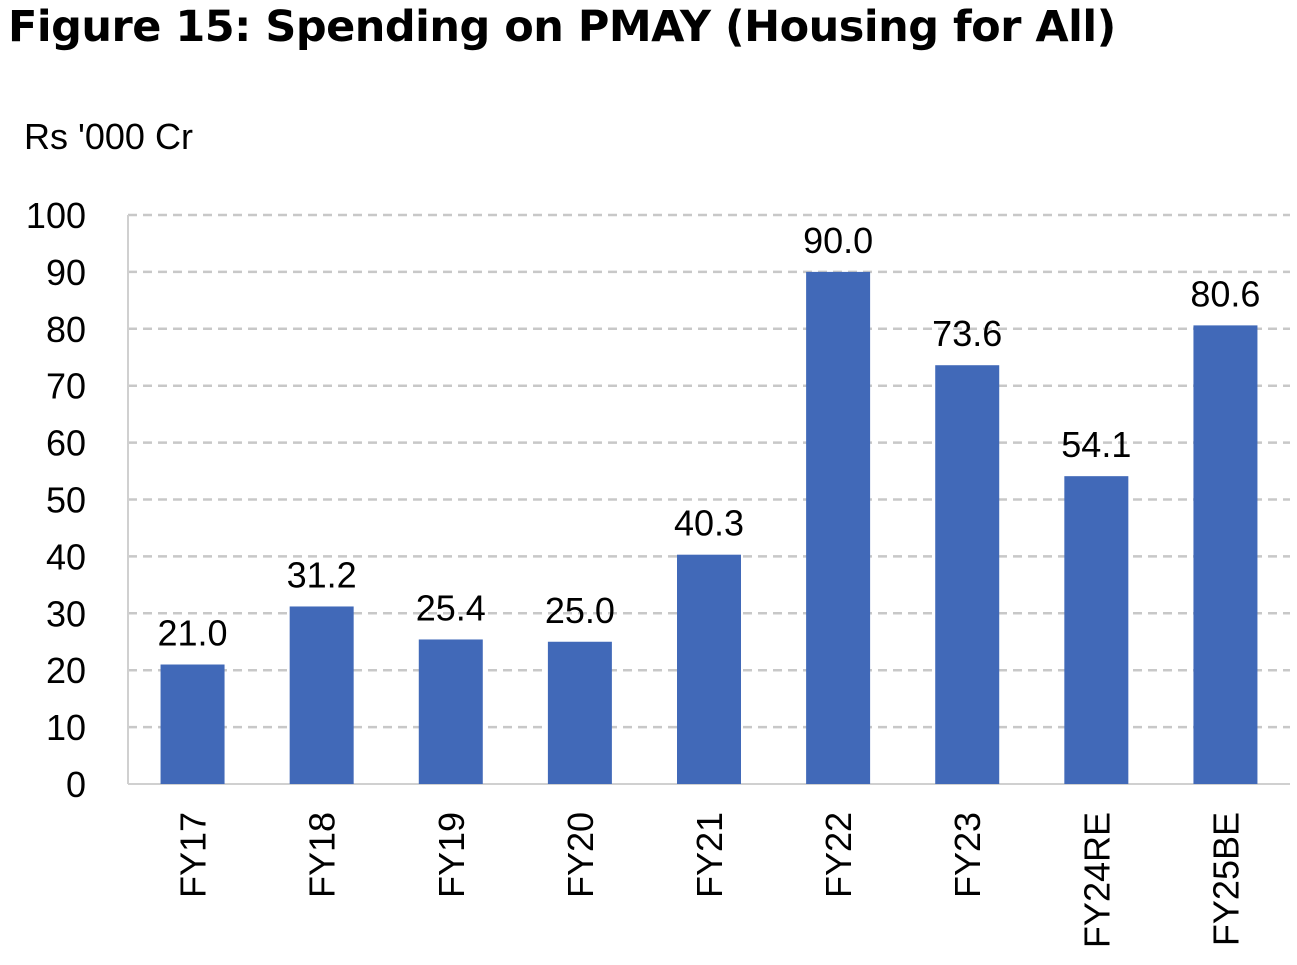  What do you see at coordinates (1225, 293) in the screenshot?
I see `data-label: 80.6` at bounding box center [1225, 293].